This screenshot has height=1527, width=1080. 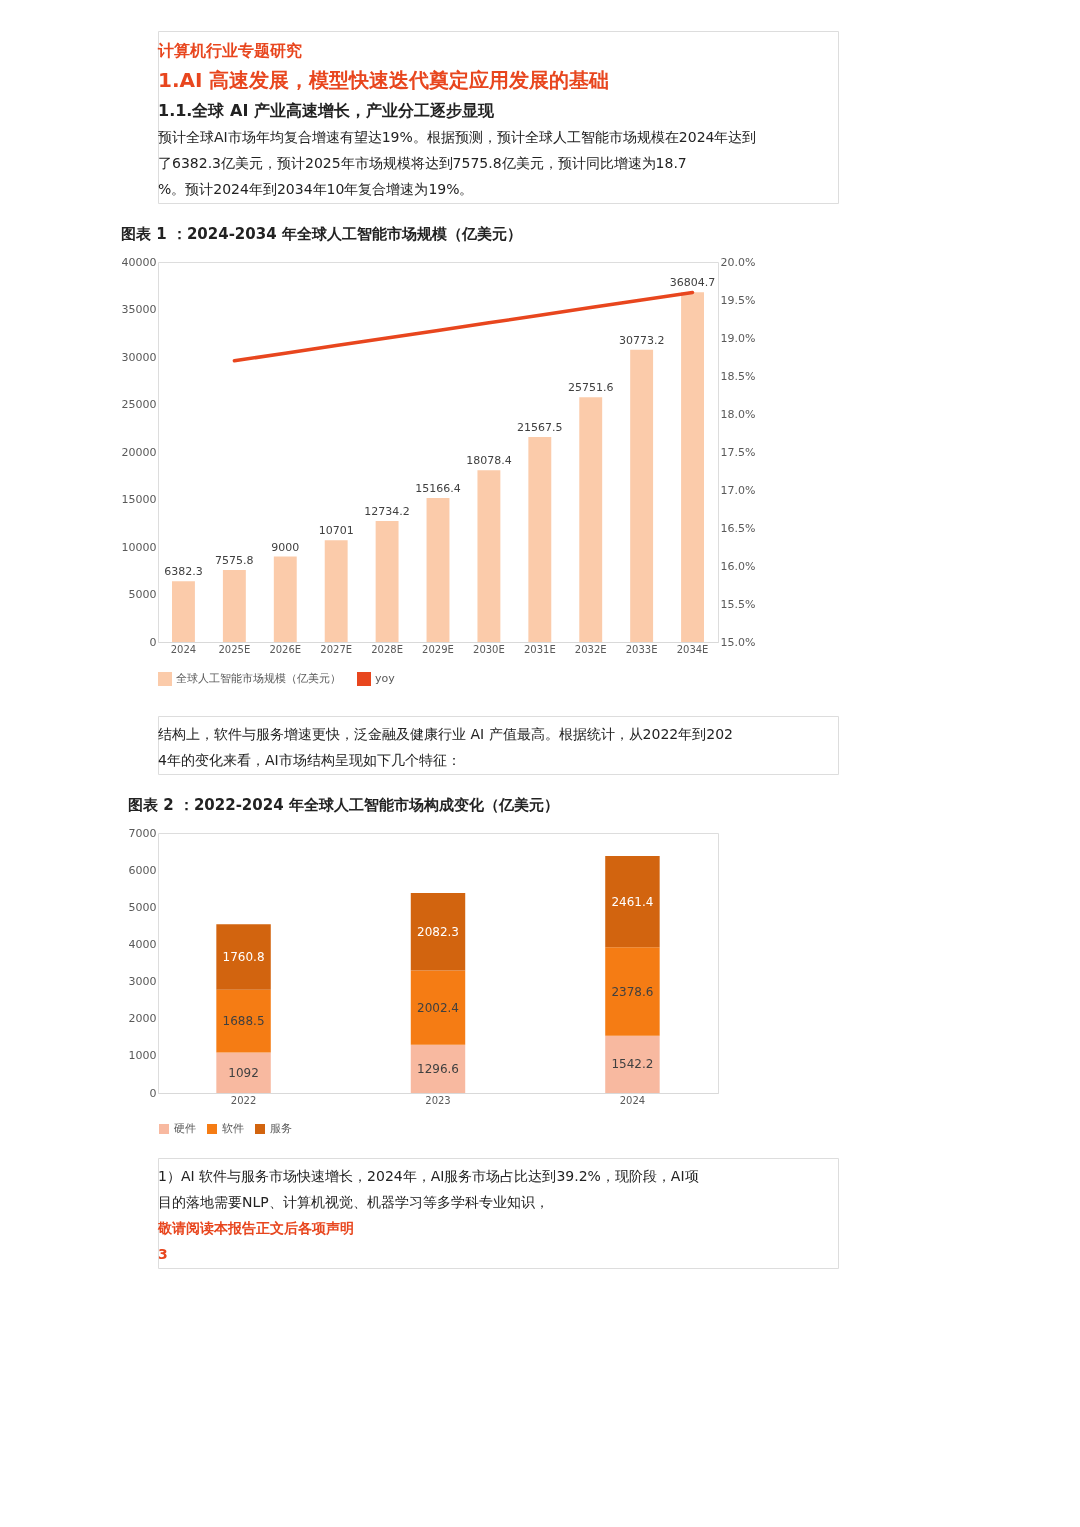 I want to click on y2-tick-label: 16.0%, so click(x=738, y=566).